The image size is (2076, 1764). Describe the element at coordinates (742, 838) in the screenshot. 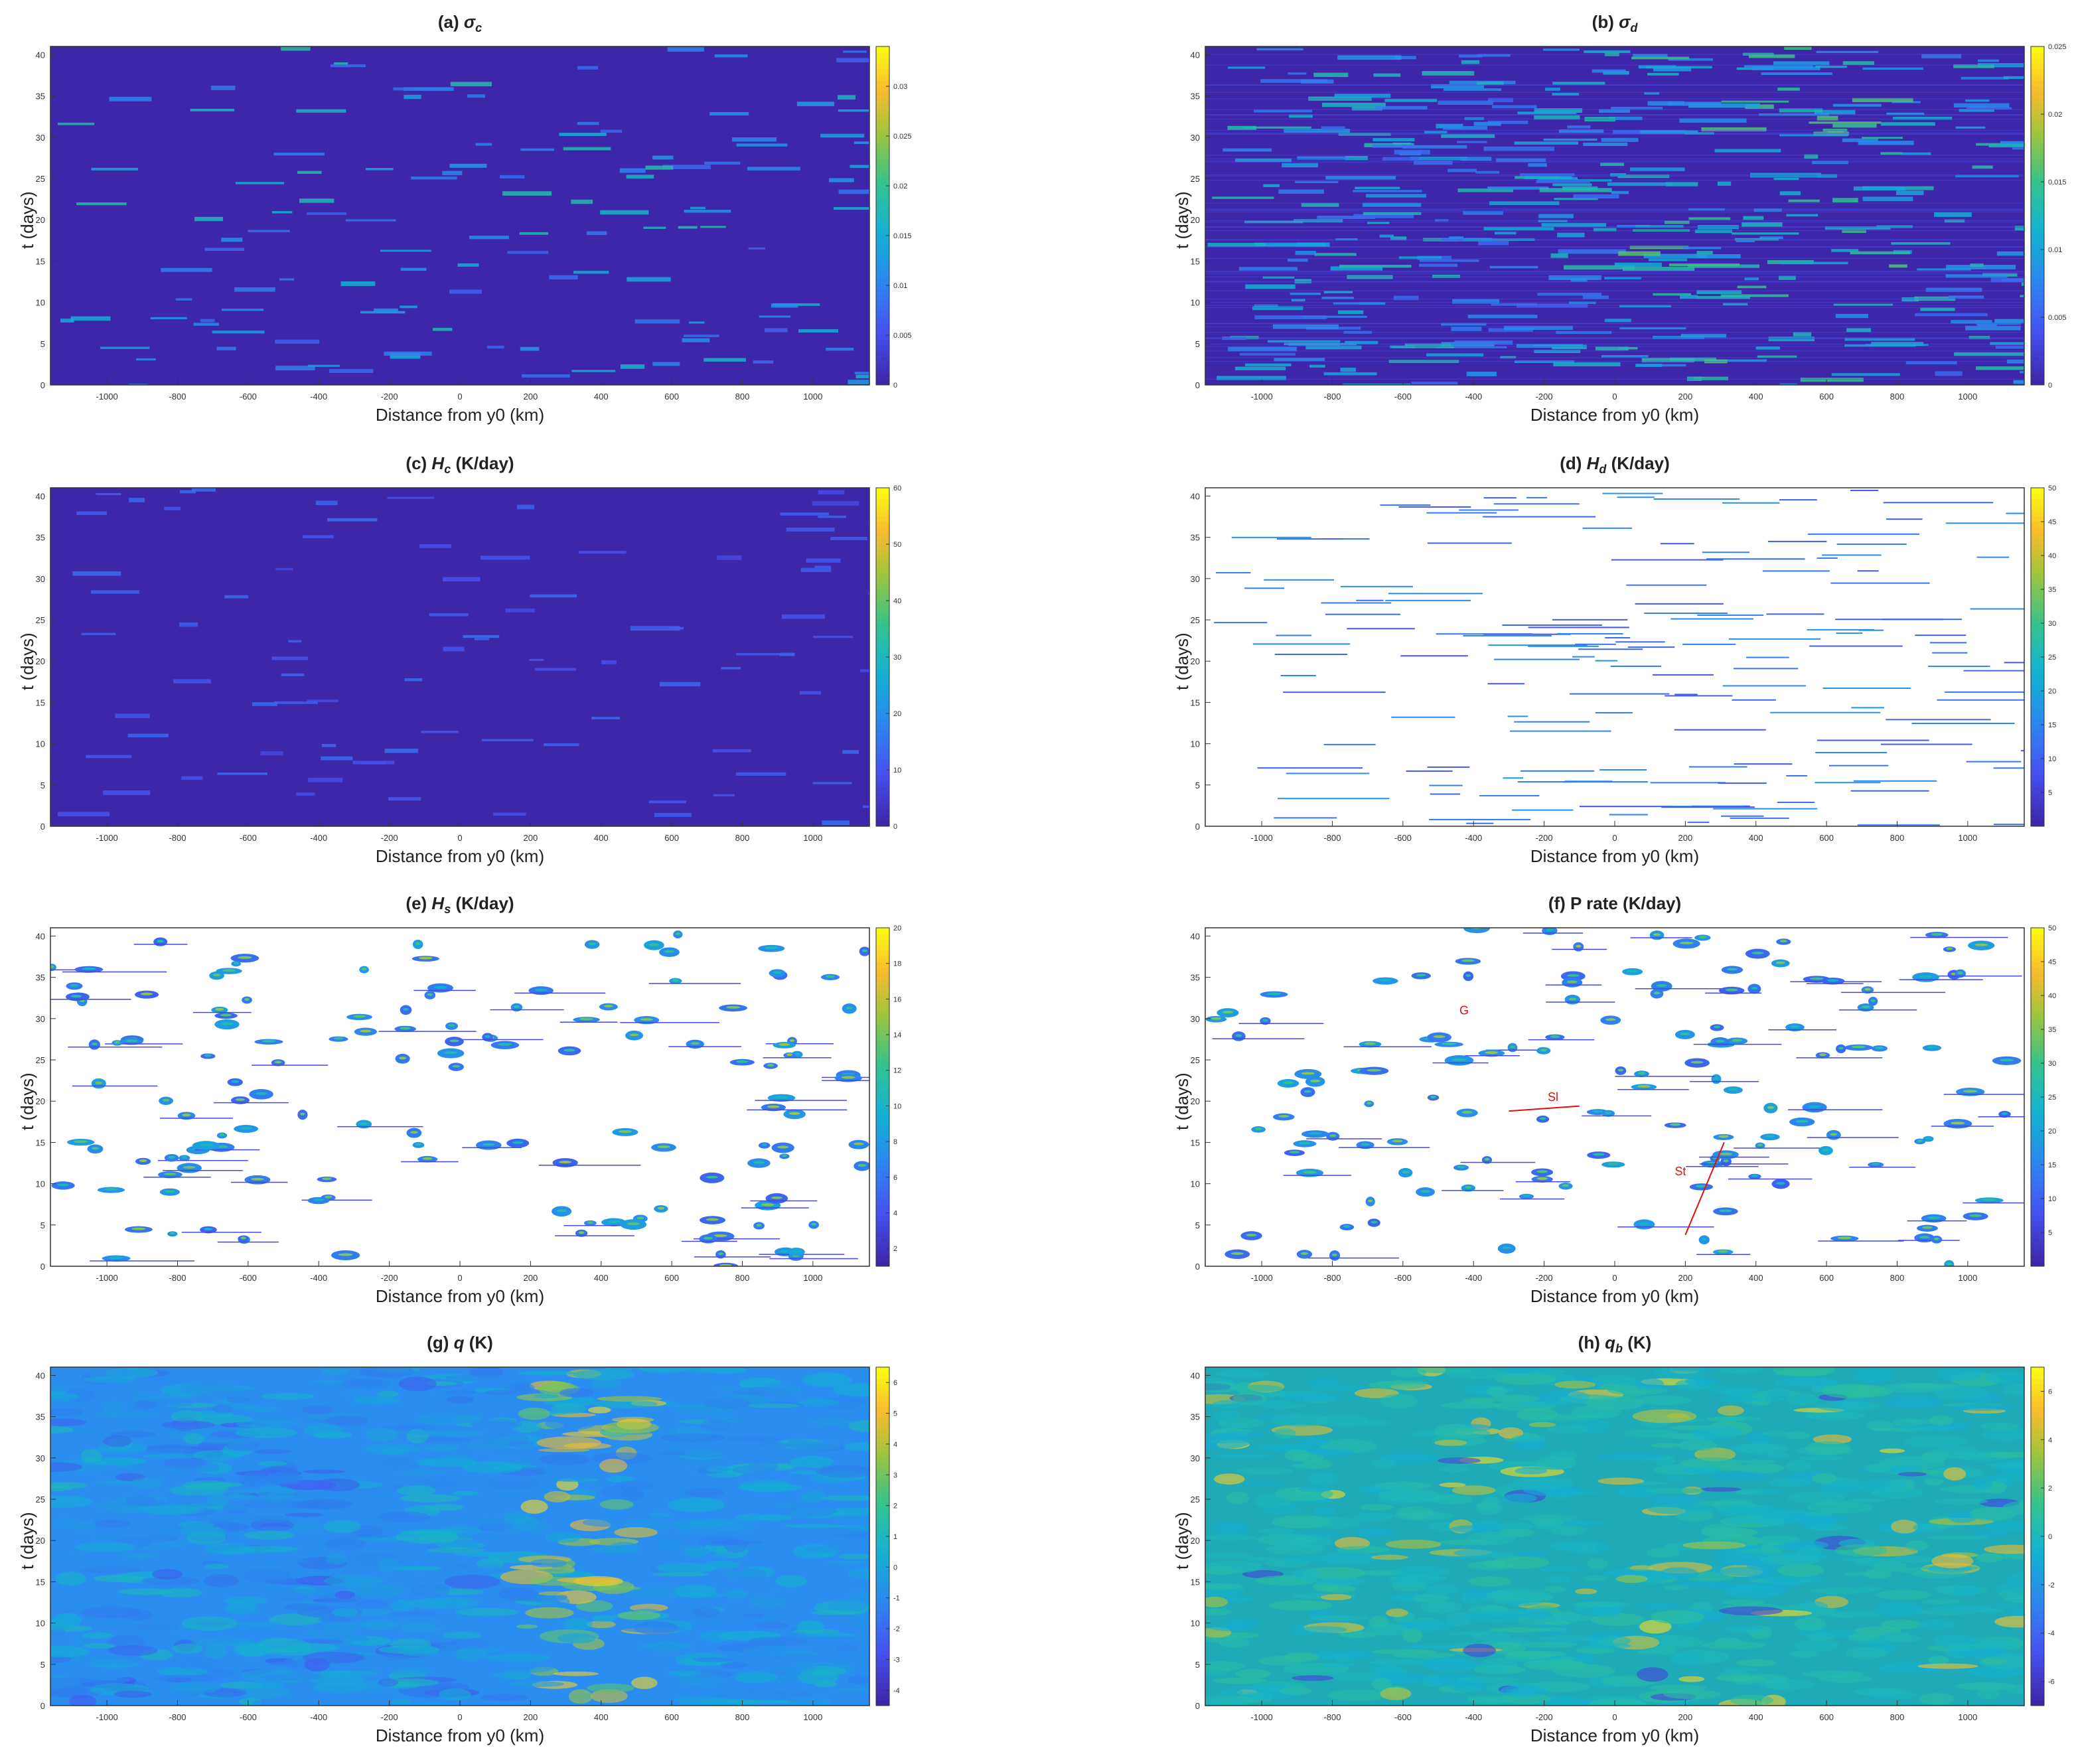

I see `x-tick-label: 800` at that location.